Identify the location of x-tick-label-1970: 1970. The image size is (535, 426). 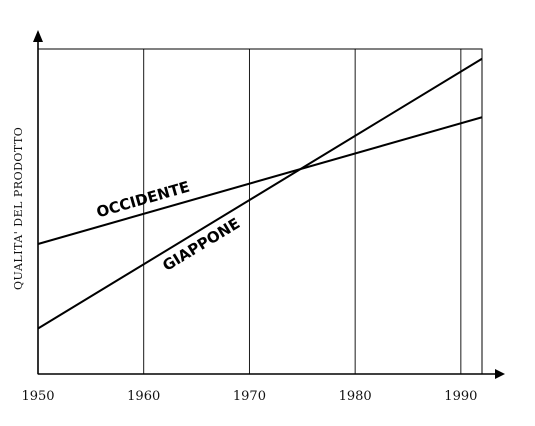
(249, 396).